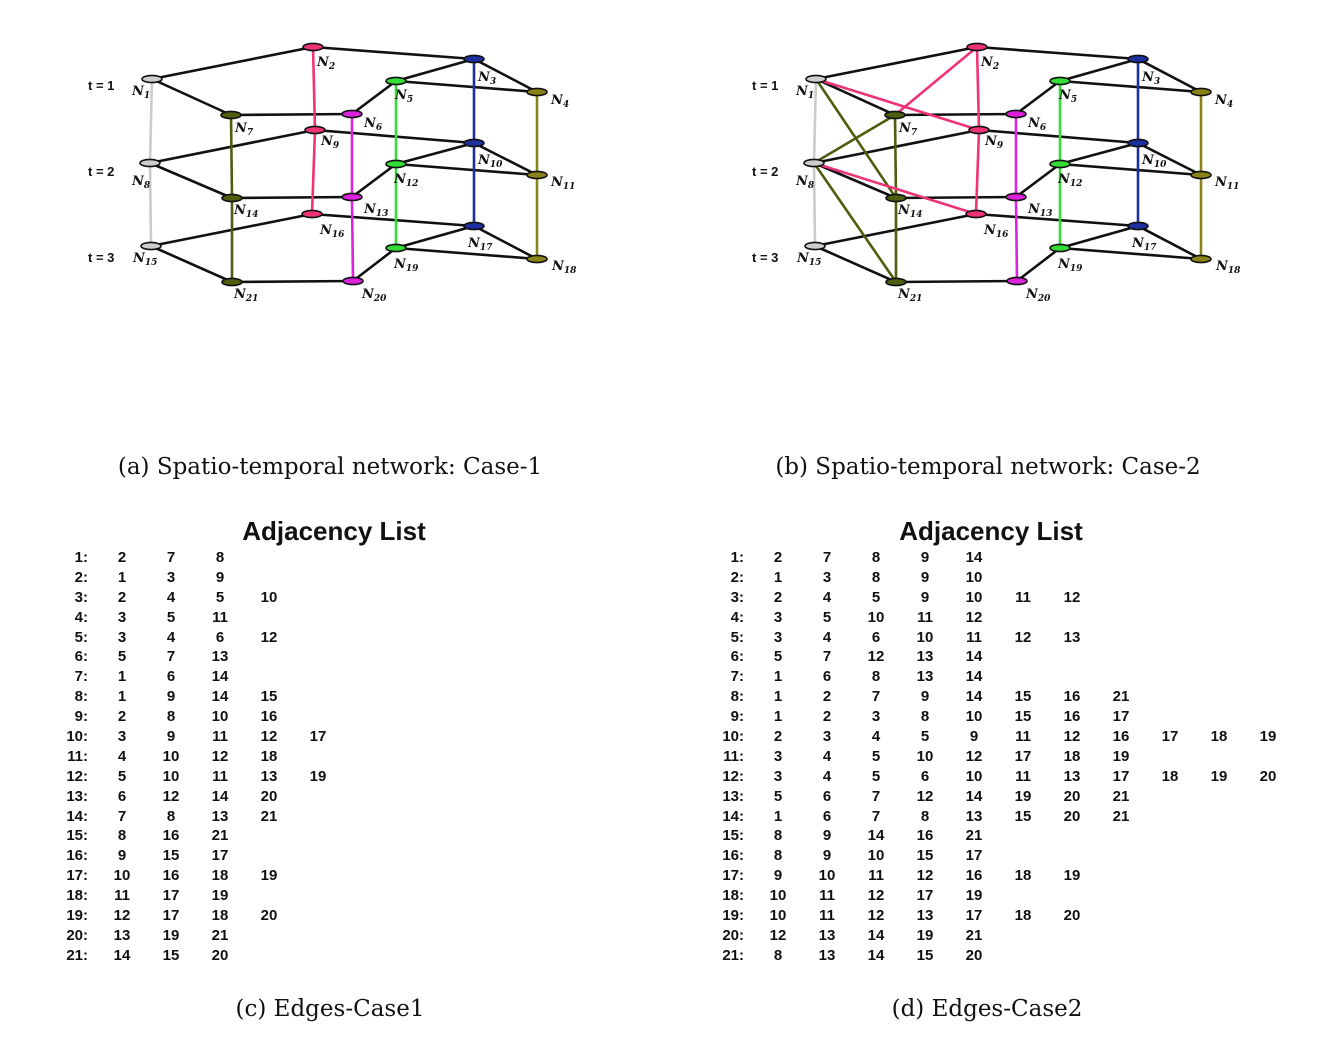 This screenshot has width=1328, height=1056. Describe the element at coordinates (330, 142) in the screenshot. I see `node-label-9: N9` at that location.